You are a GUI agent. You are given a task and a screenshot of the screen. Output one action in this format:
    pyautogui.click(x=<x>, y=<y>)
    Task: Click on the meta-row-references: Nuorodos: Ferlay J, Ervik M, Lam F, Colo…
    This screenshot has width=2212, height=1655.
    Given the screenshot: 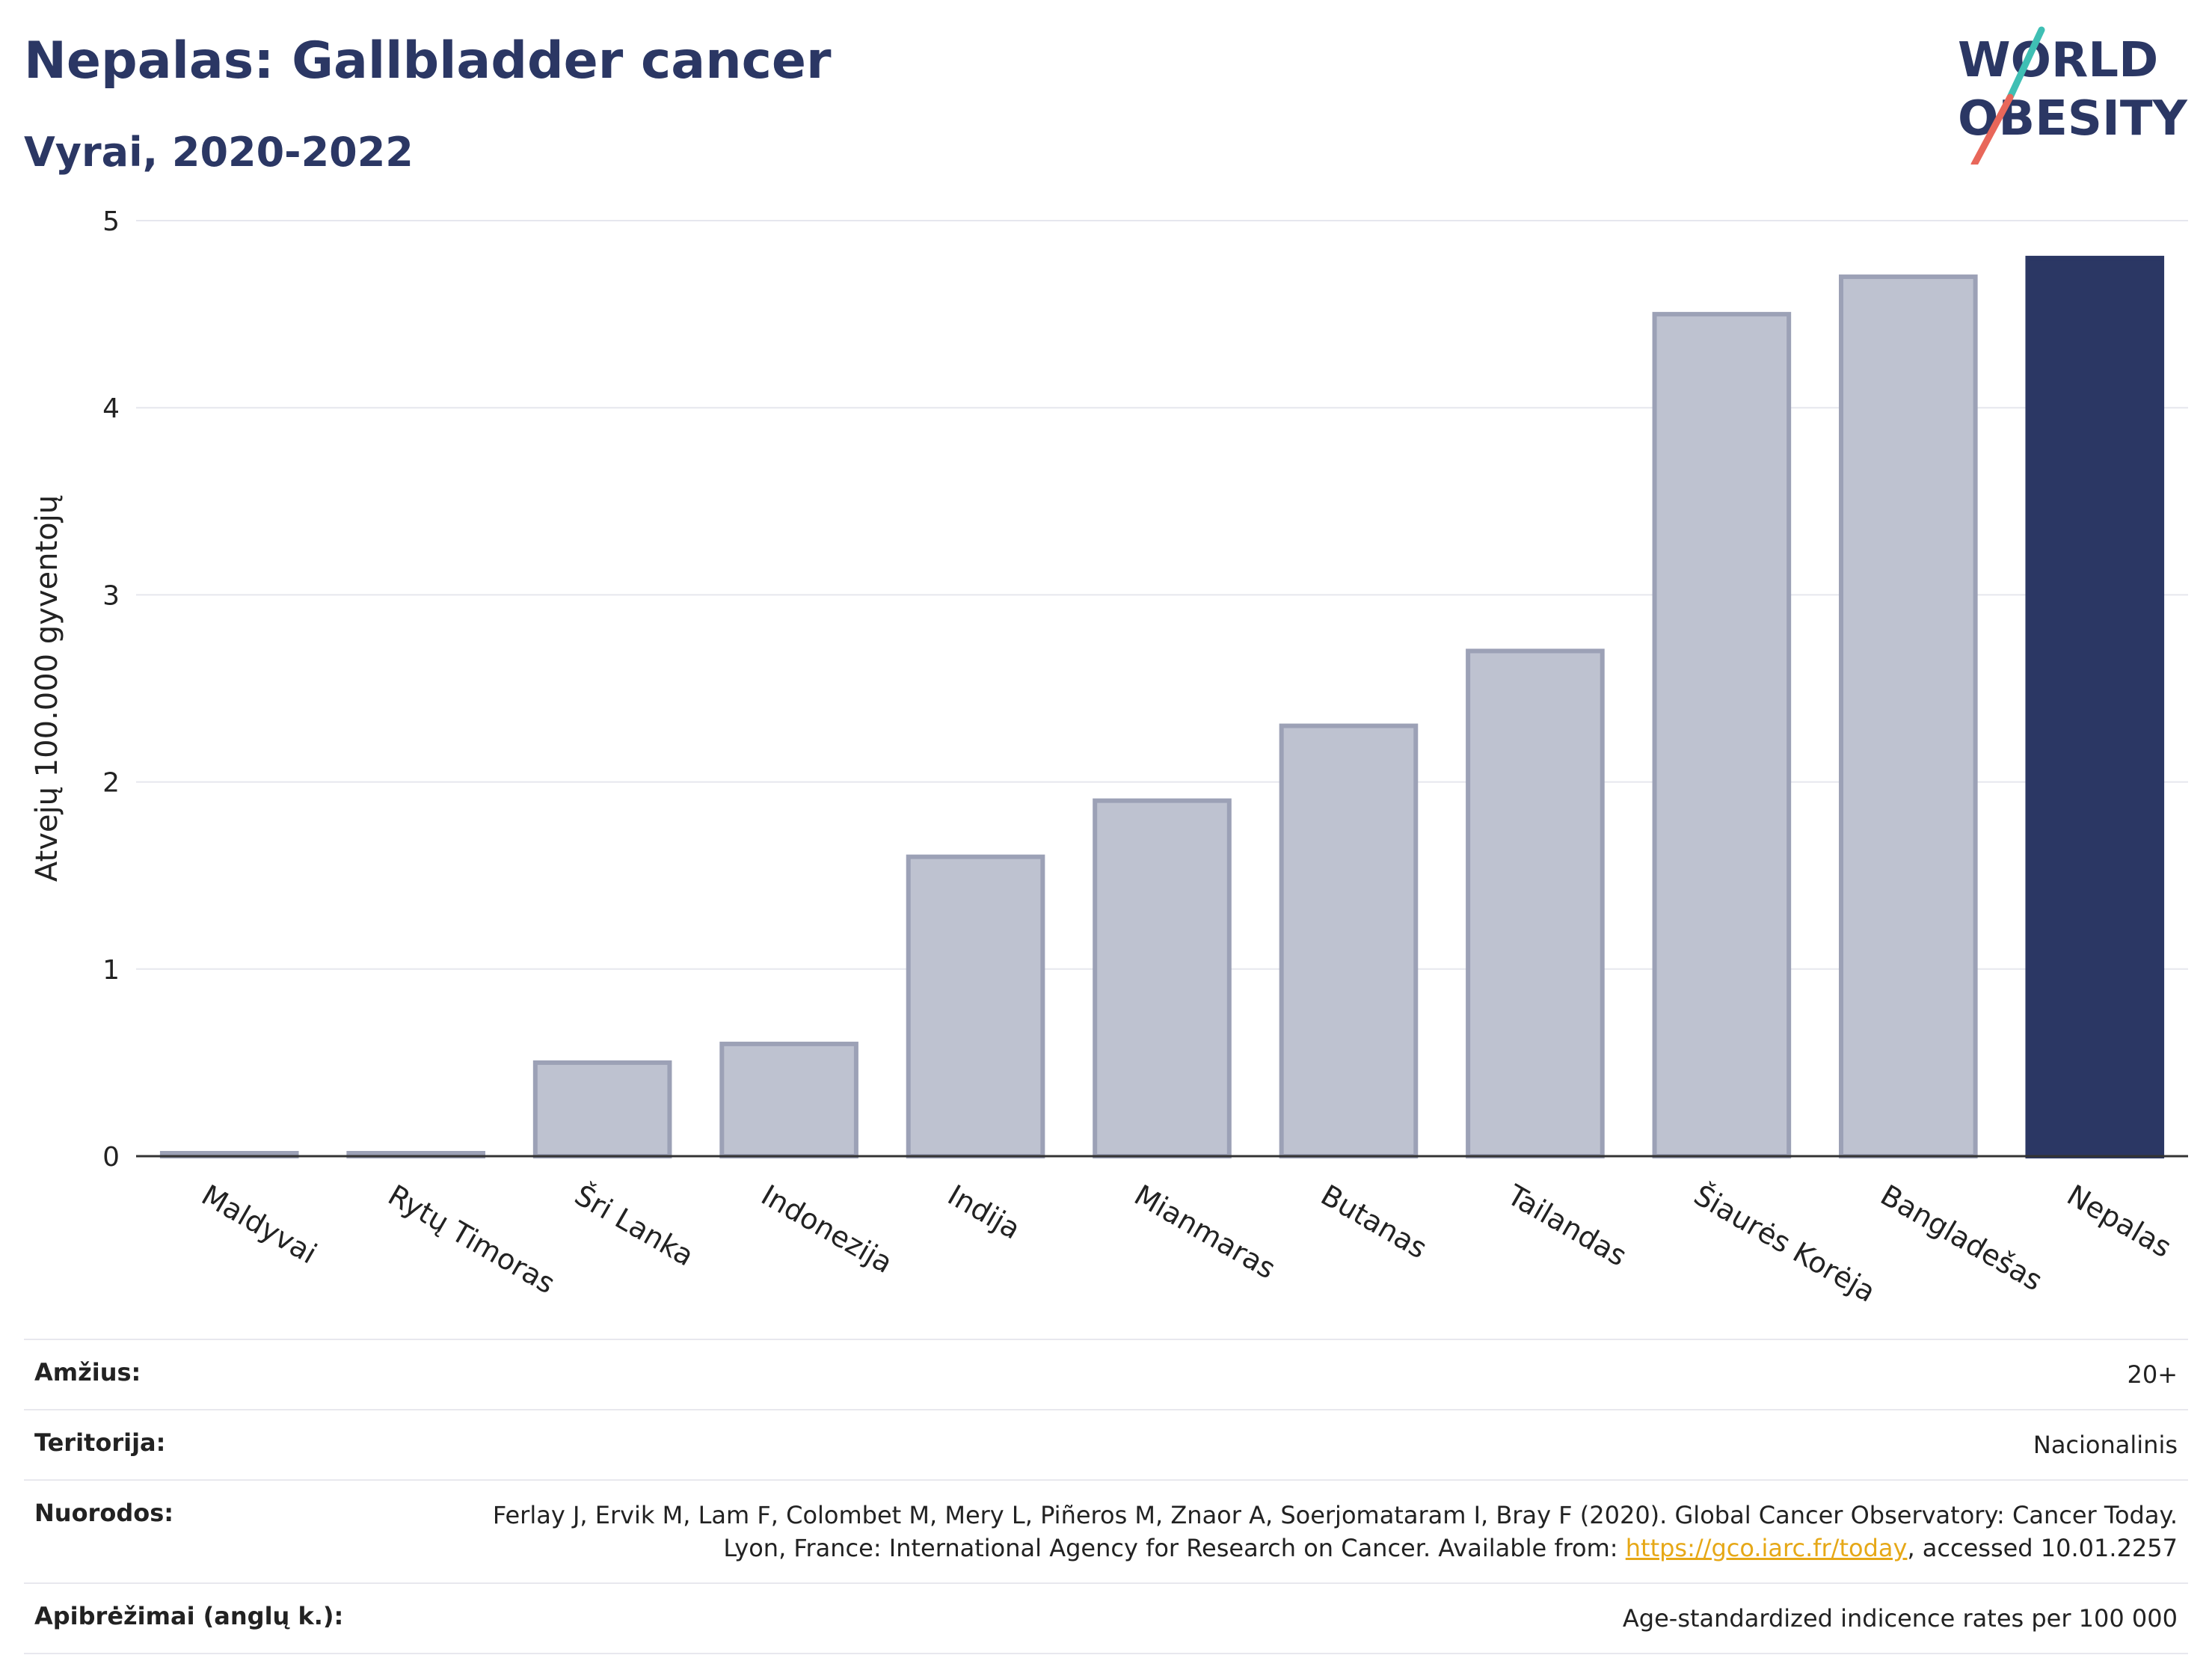 What is the action you would take?
    pyautogui.click(x=1106, y=1530)
    